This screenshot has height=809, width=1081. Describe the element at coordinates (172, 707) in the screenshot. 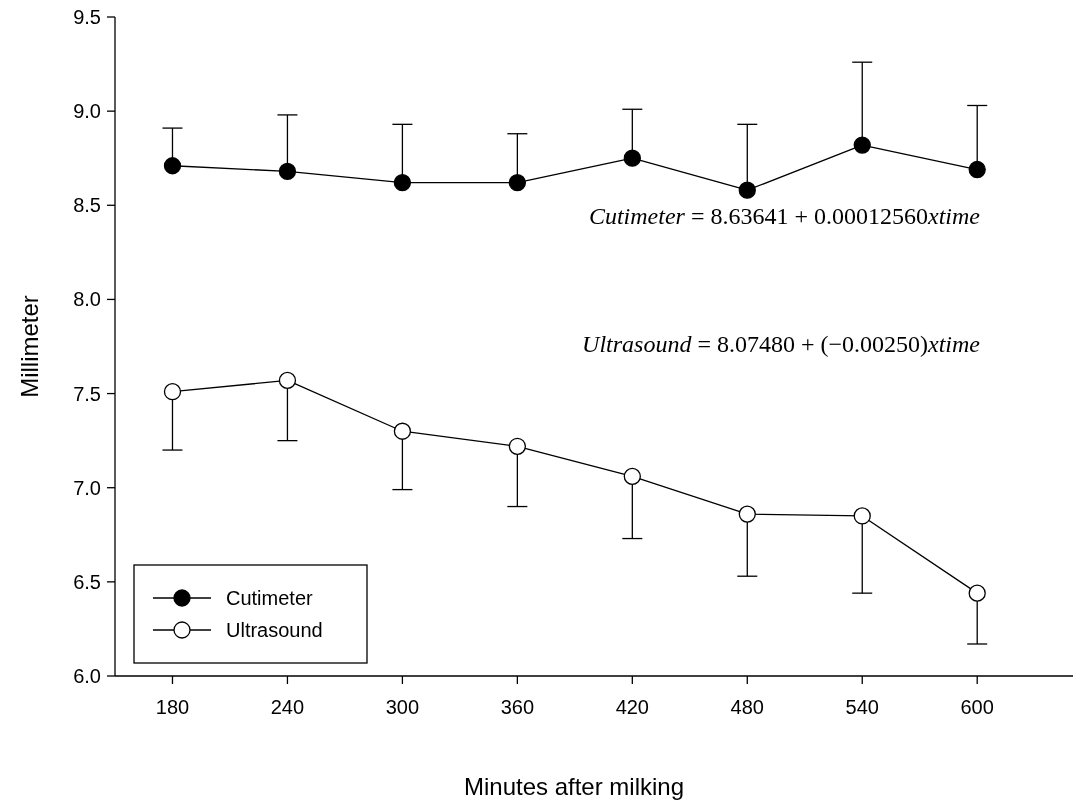

I see `x-tick-label: 180` at that location.